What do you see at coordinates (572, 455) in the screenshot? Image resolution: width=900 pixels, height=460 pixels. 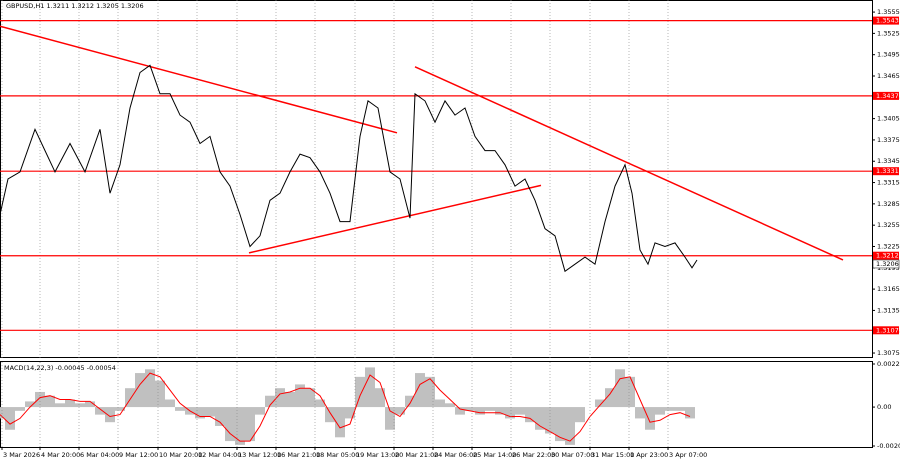 I see `x-tick-label: 30 Mar 07:00` at bounding box center [572, 455].